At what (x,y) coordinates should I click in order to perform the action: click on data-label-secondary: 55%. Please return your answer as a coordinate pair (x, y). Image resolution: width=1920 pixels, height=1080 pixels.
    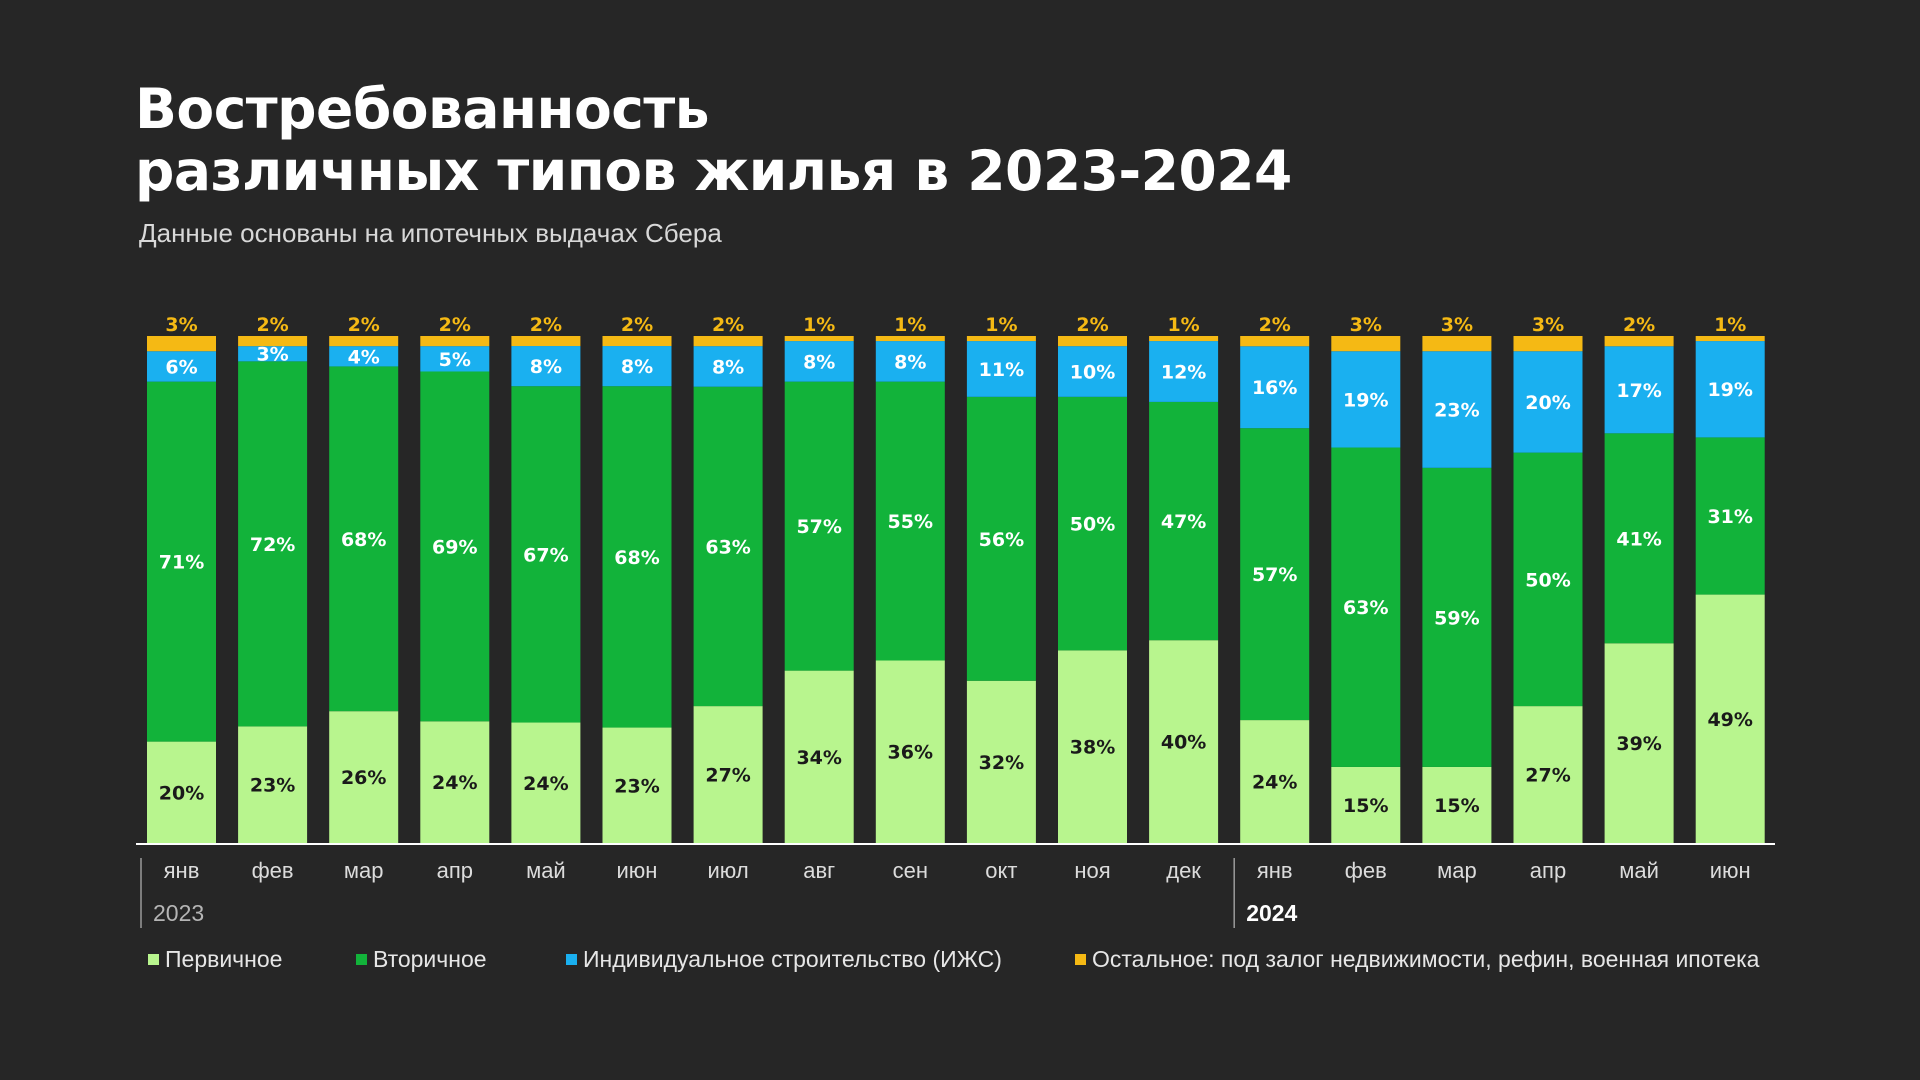
    Looking at the image, I should click on (910, 522).